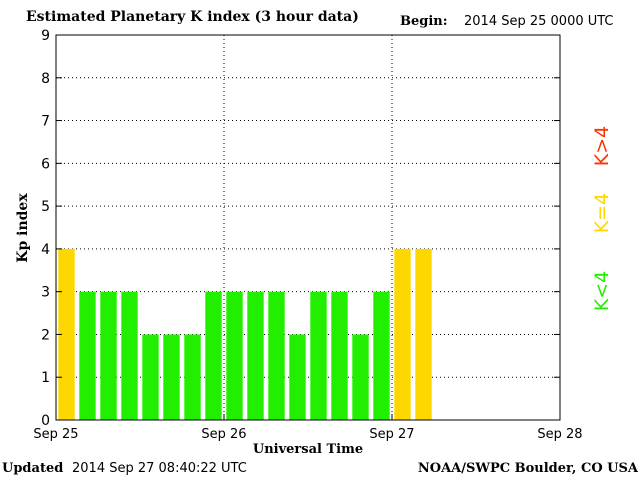 The height and width of the screenshot is (480, 640). What do you see at coordinates (45, 293) in the screenshot?
I see `y-tick-label-3: 3` at bounding box center [45, 293].